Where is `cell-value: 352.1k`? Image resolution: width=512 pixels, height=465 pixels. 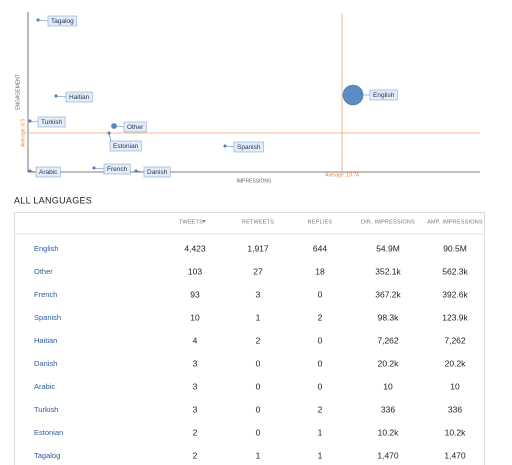
cell-value: 352.1k is located at coordinates (388, 271).